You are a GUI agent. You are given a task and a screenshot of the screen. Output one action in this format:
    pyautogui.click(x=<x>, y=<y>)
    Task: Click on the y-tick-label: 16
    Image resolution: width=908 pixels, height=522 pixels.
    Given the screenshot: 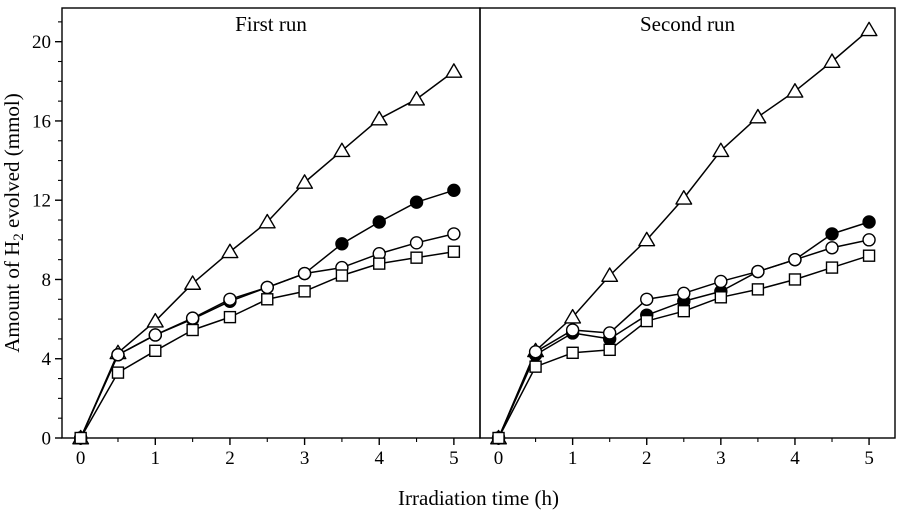 What is the action you would take?
    pyautogui.click(x=41, y=121)
    